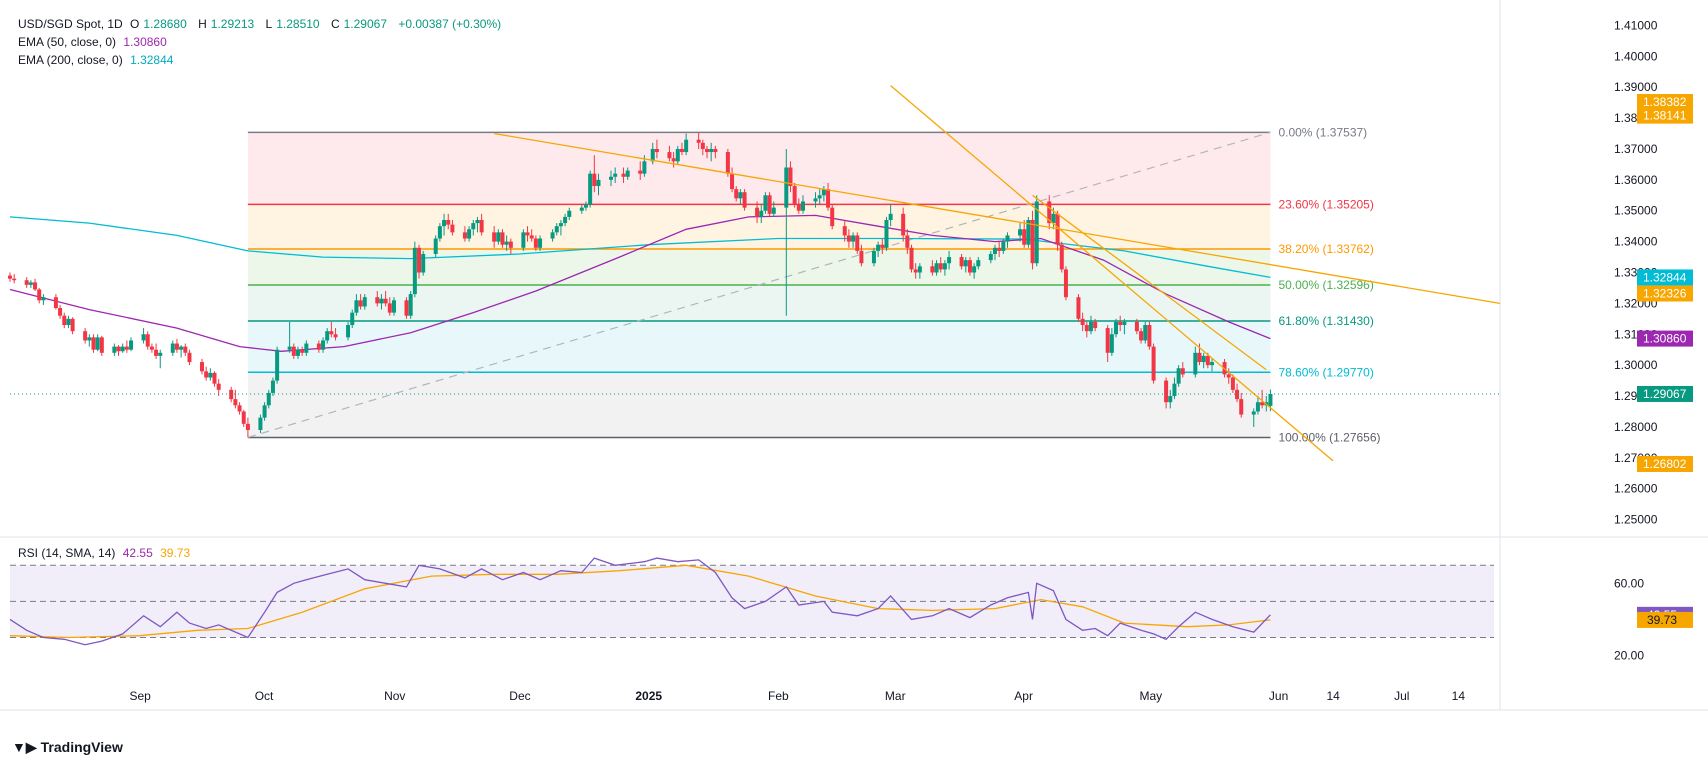 The image size is (1708, 763). What do you see at coordinates (1665, 339) in the screenshot?
I see `price-tag-label: 1.30860` at bounding box center [1665, 339].